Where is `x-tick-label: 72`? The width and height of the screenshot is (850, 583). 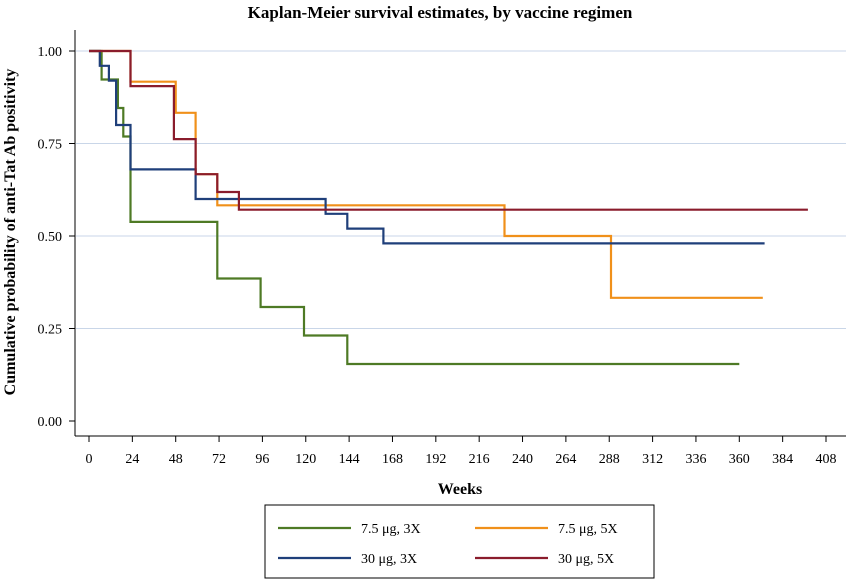 x-tick-label: 72 is located at coordinates (219, 459).